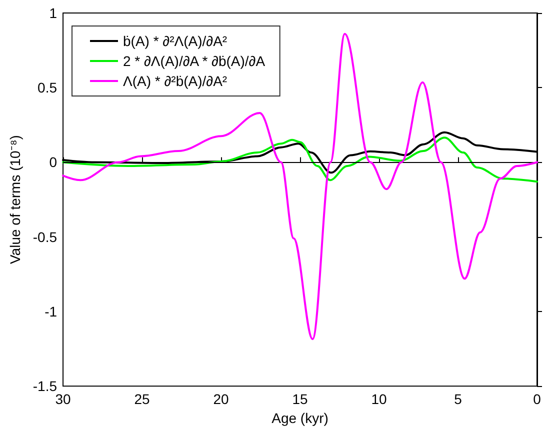 The image size is (544, 430). What do you see at coordinates (45, 236) in the screenshot?
I see `y-tick-label: -0.5` at bounding box center [45, 236].